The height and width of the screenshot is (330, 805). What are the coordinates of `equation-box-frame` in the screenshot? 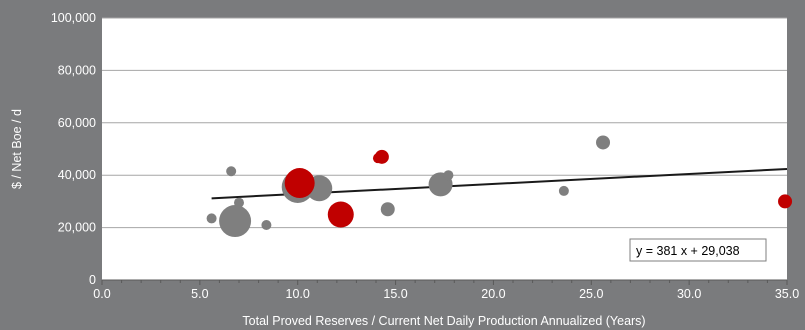 It's located at (698, 250).